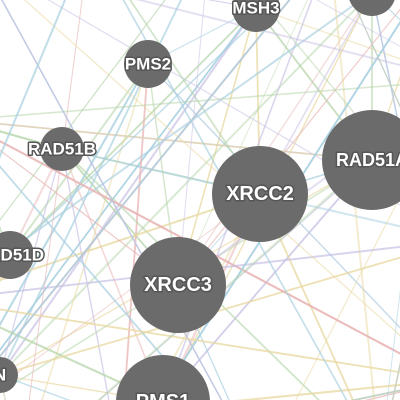 This screenshot has width=400, height=400. I want to click on node-rad51a: RAD51A, so click(361, 160).